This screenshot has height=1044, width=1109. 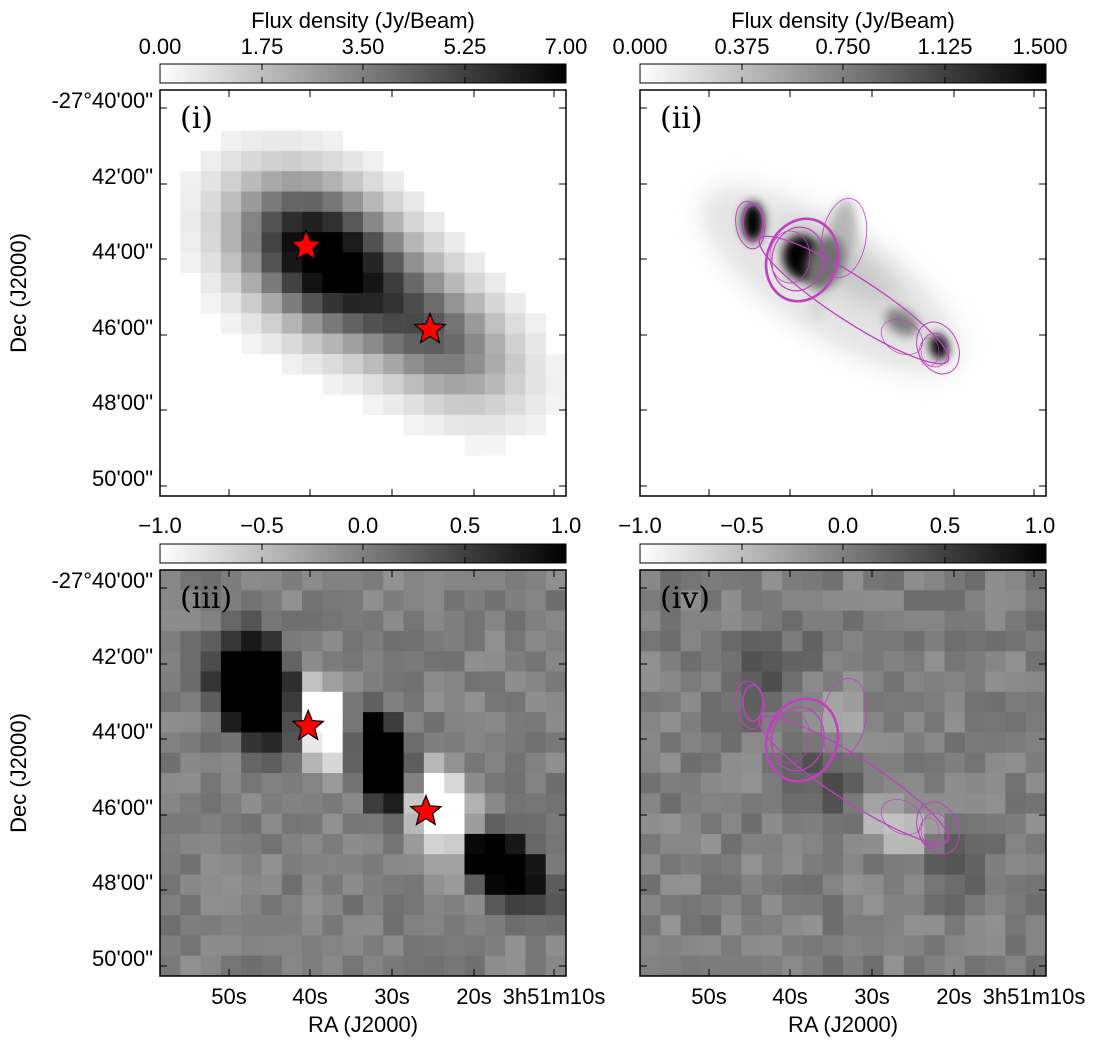 I want to click on ytick-iii-2: 44'00", so click(x=122, y=731).